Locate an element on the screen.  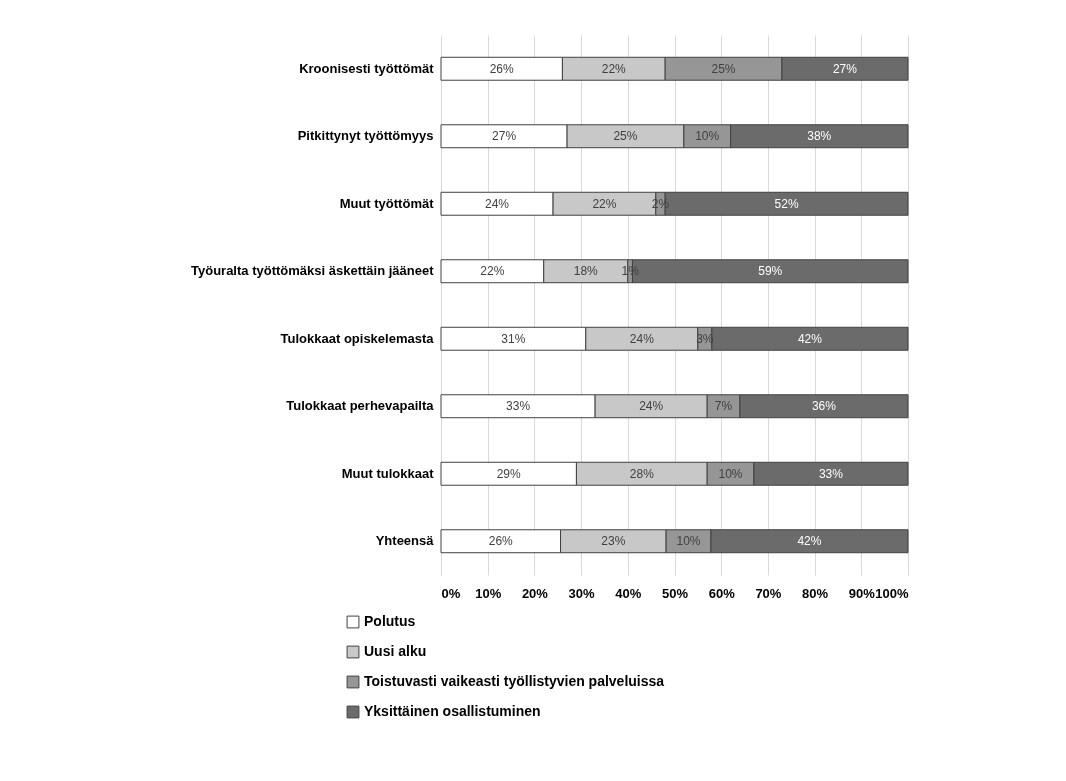
legend-label: Polutus is located at coordinates (390, 621).